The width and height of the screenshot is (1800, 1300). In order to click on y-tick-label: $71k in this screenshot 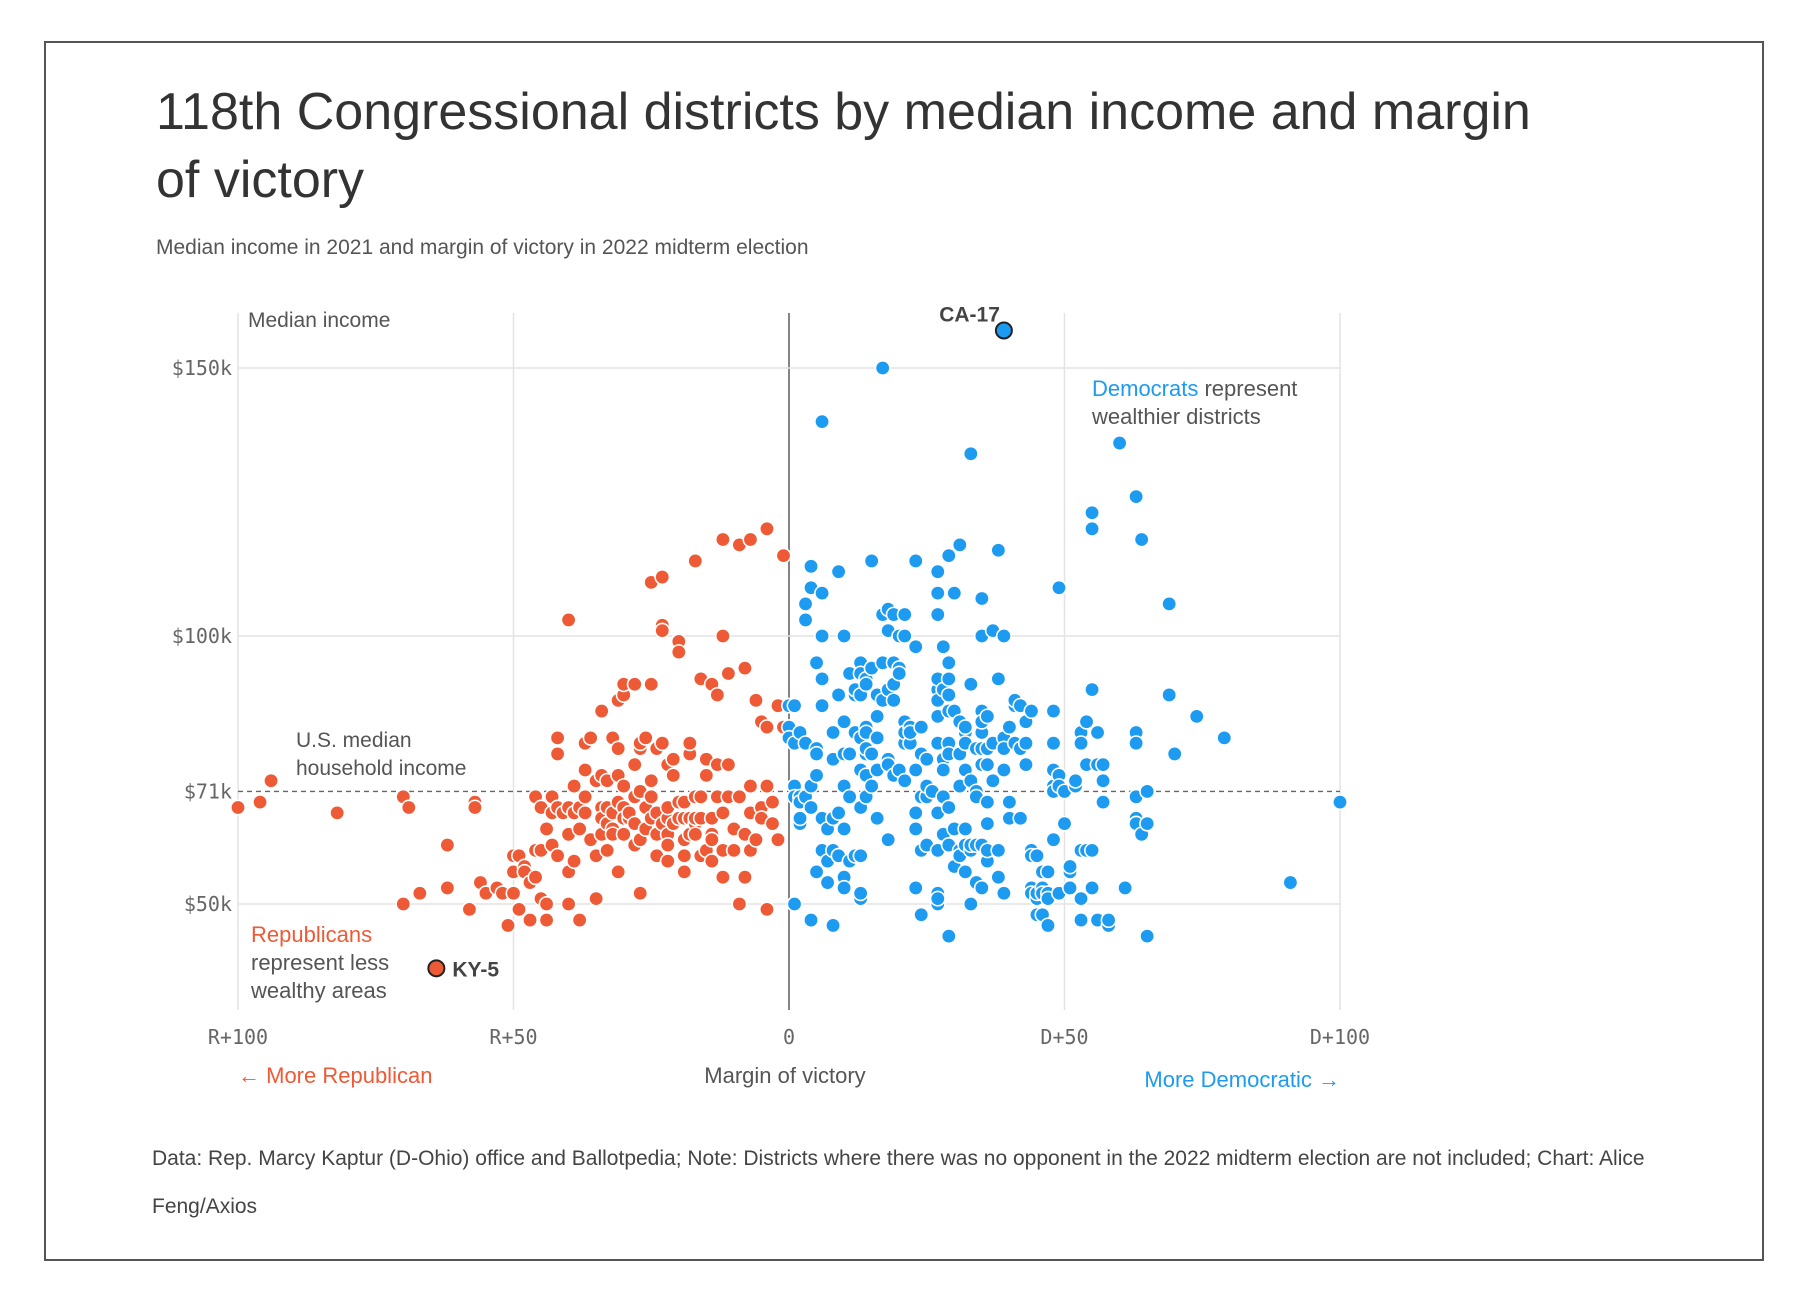, I will do `click(208, 791)`.